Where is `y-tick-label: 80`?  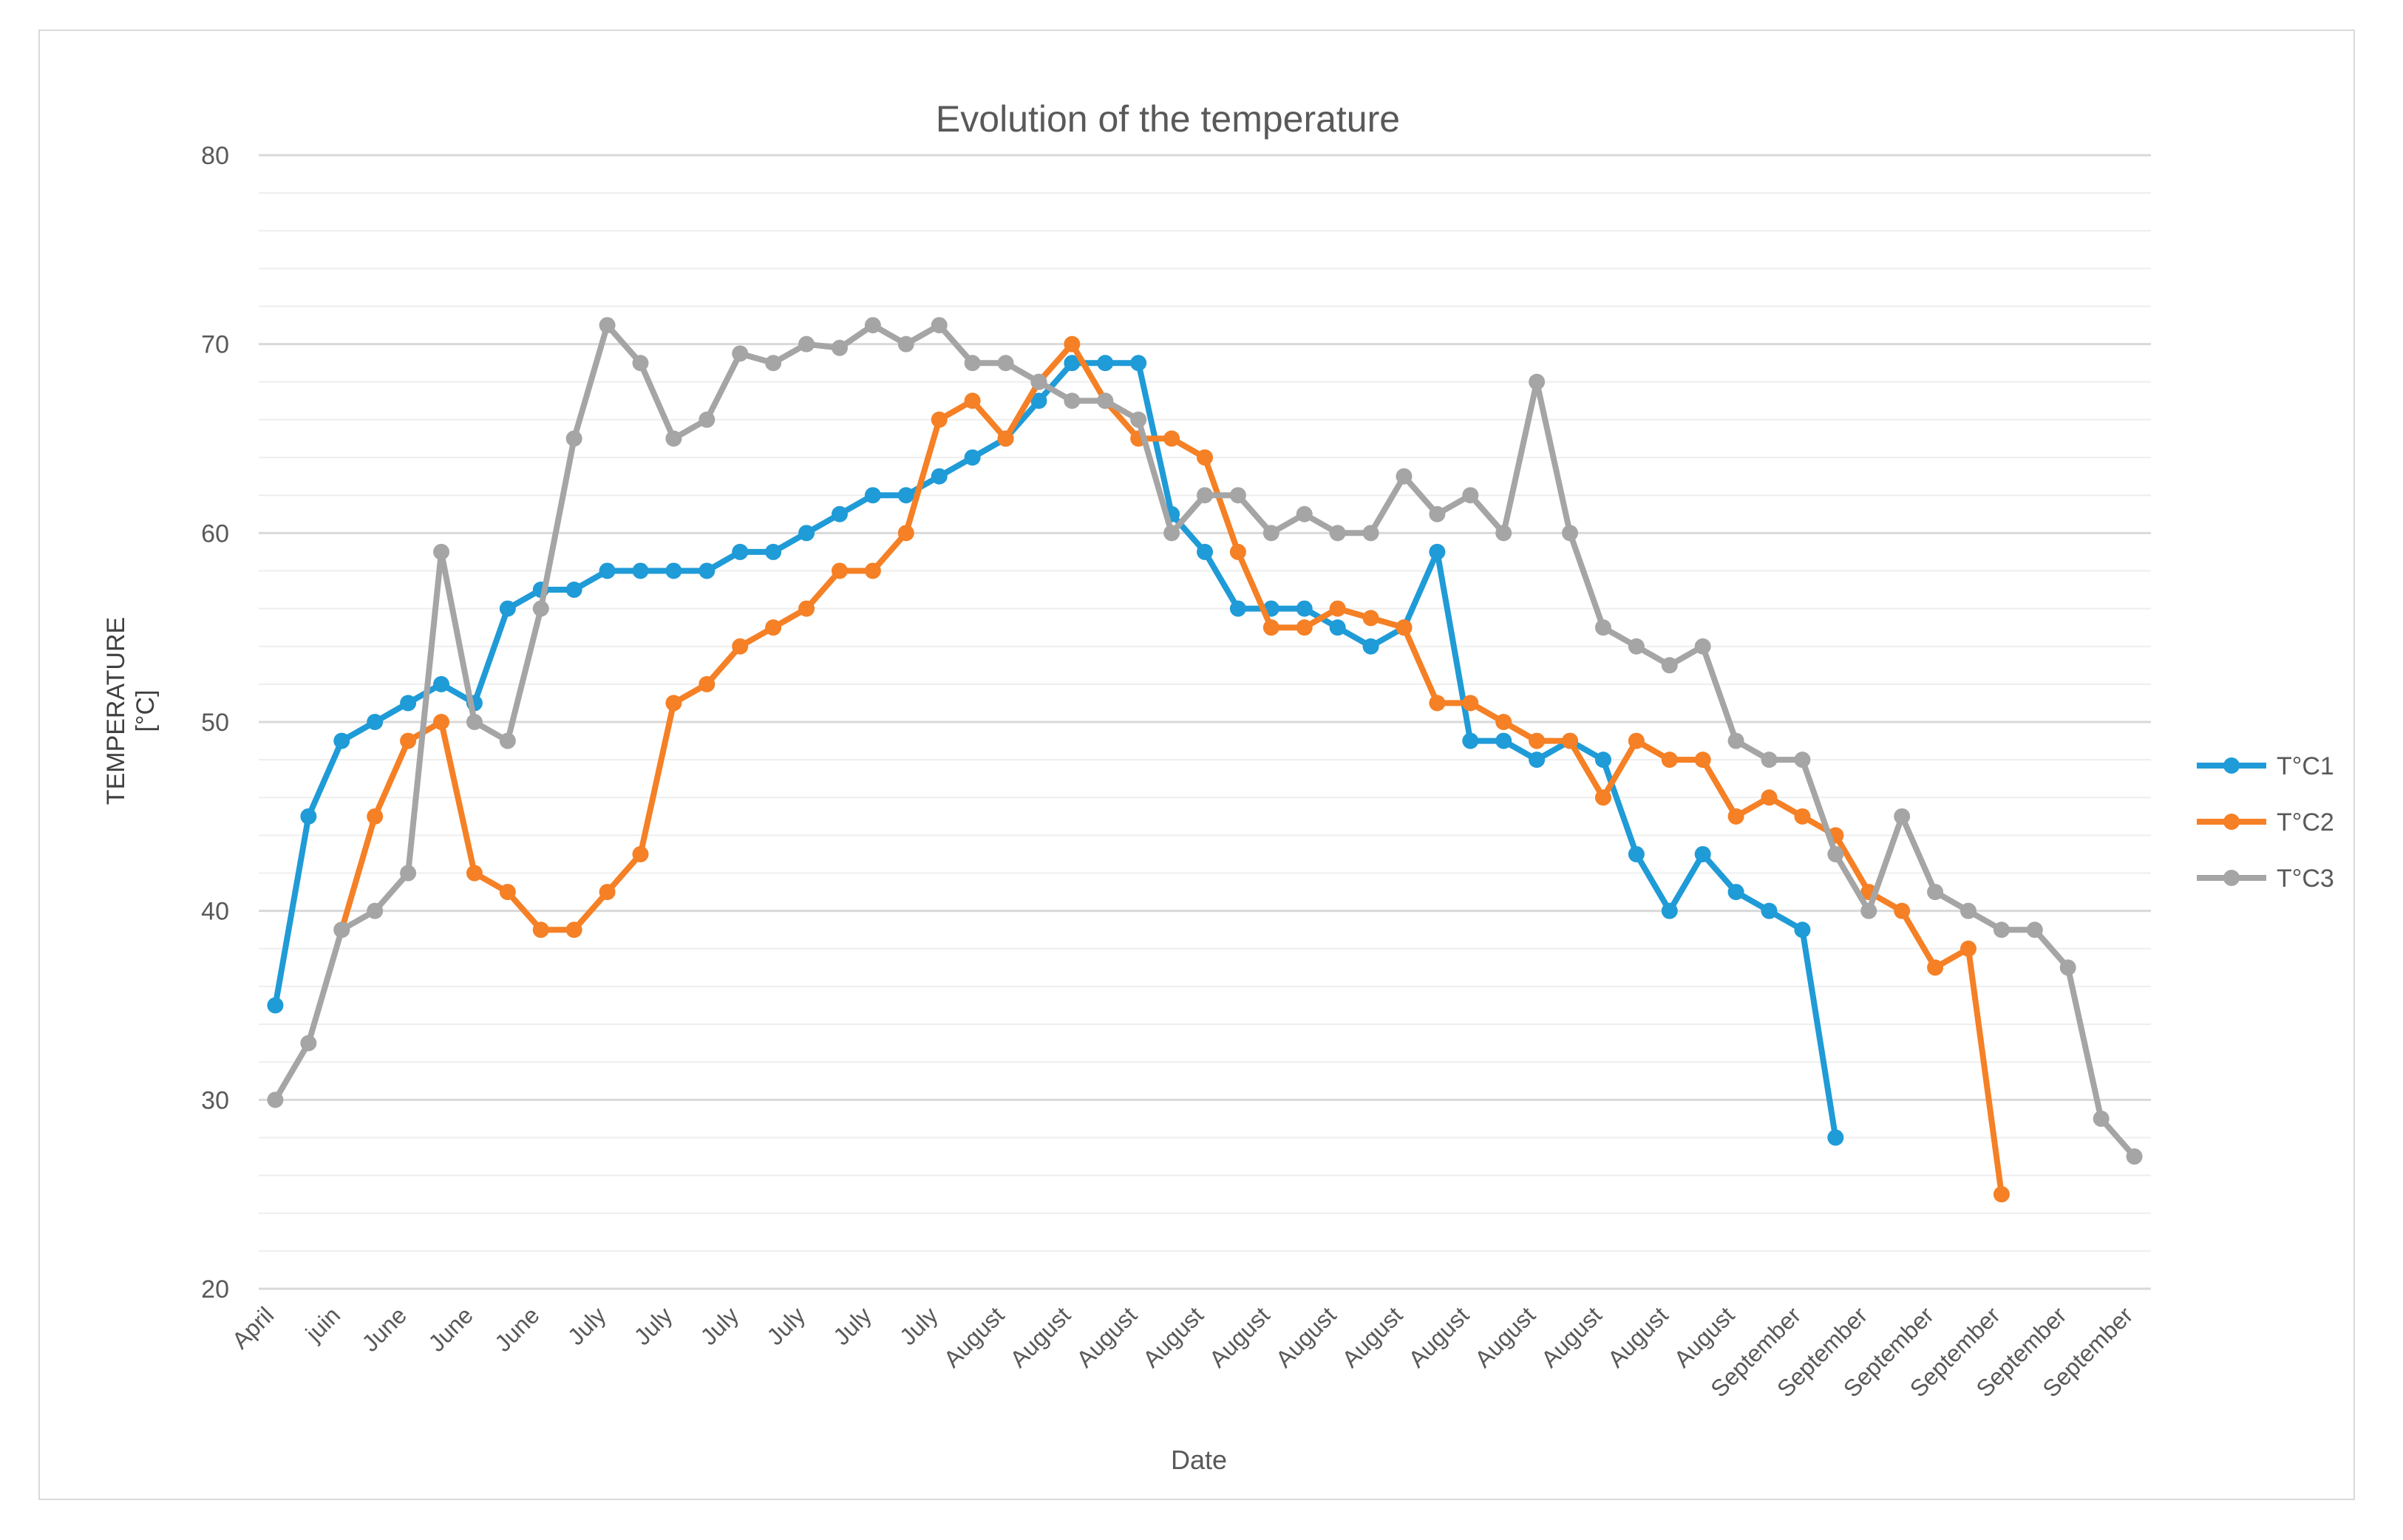
y-tick-label: 80 is located at coordinates (215, 156).